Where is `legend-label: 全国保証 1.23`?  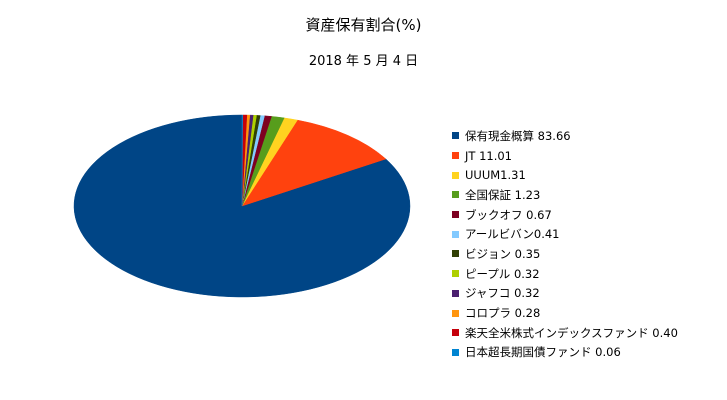
legend-label: 全国保証 1.23 is located at coordinates (503, 194).